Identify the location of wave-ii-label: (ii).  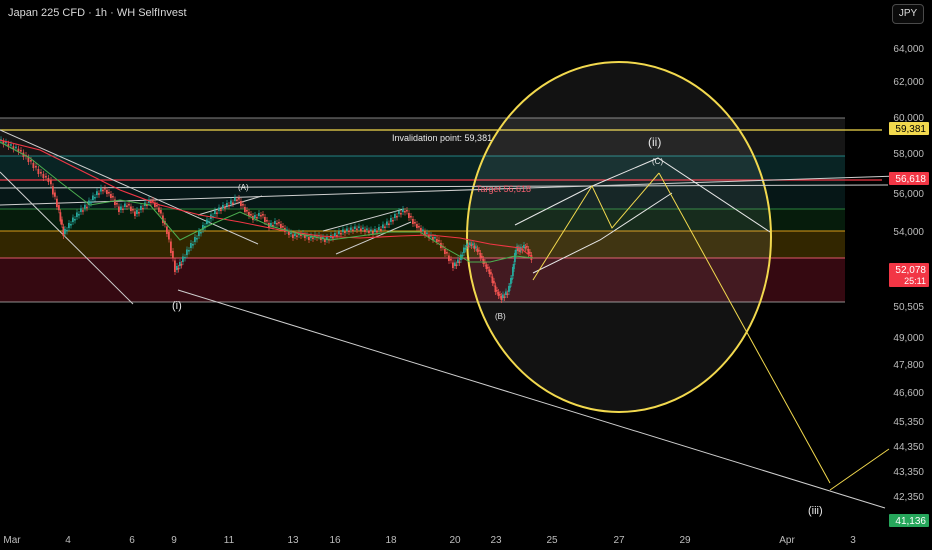
(654, 142).